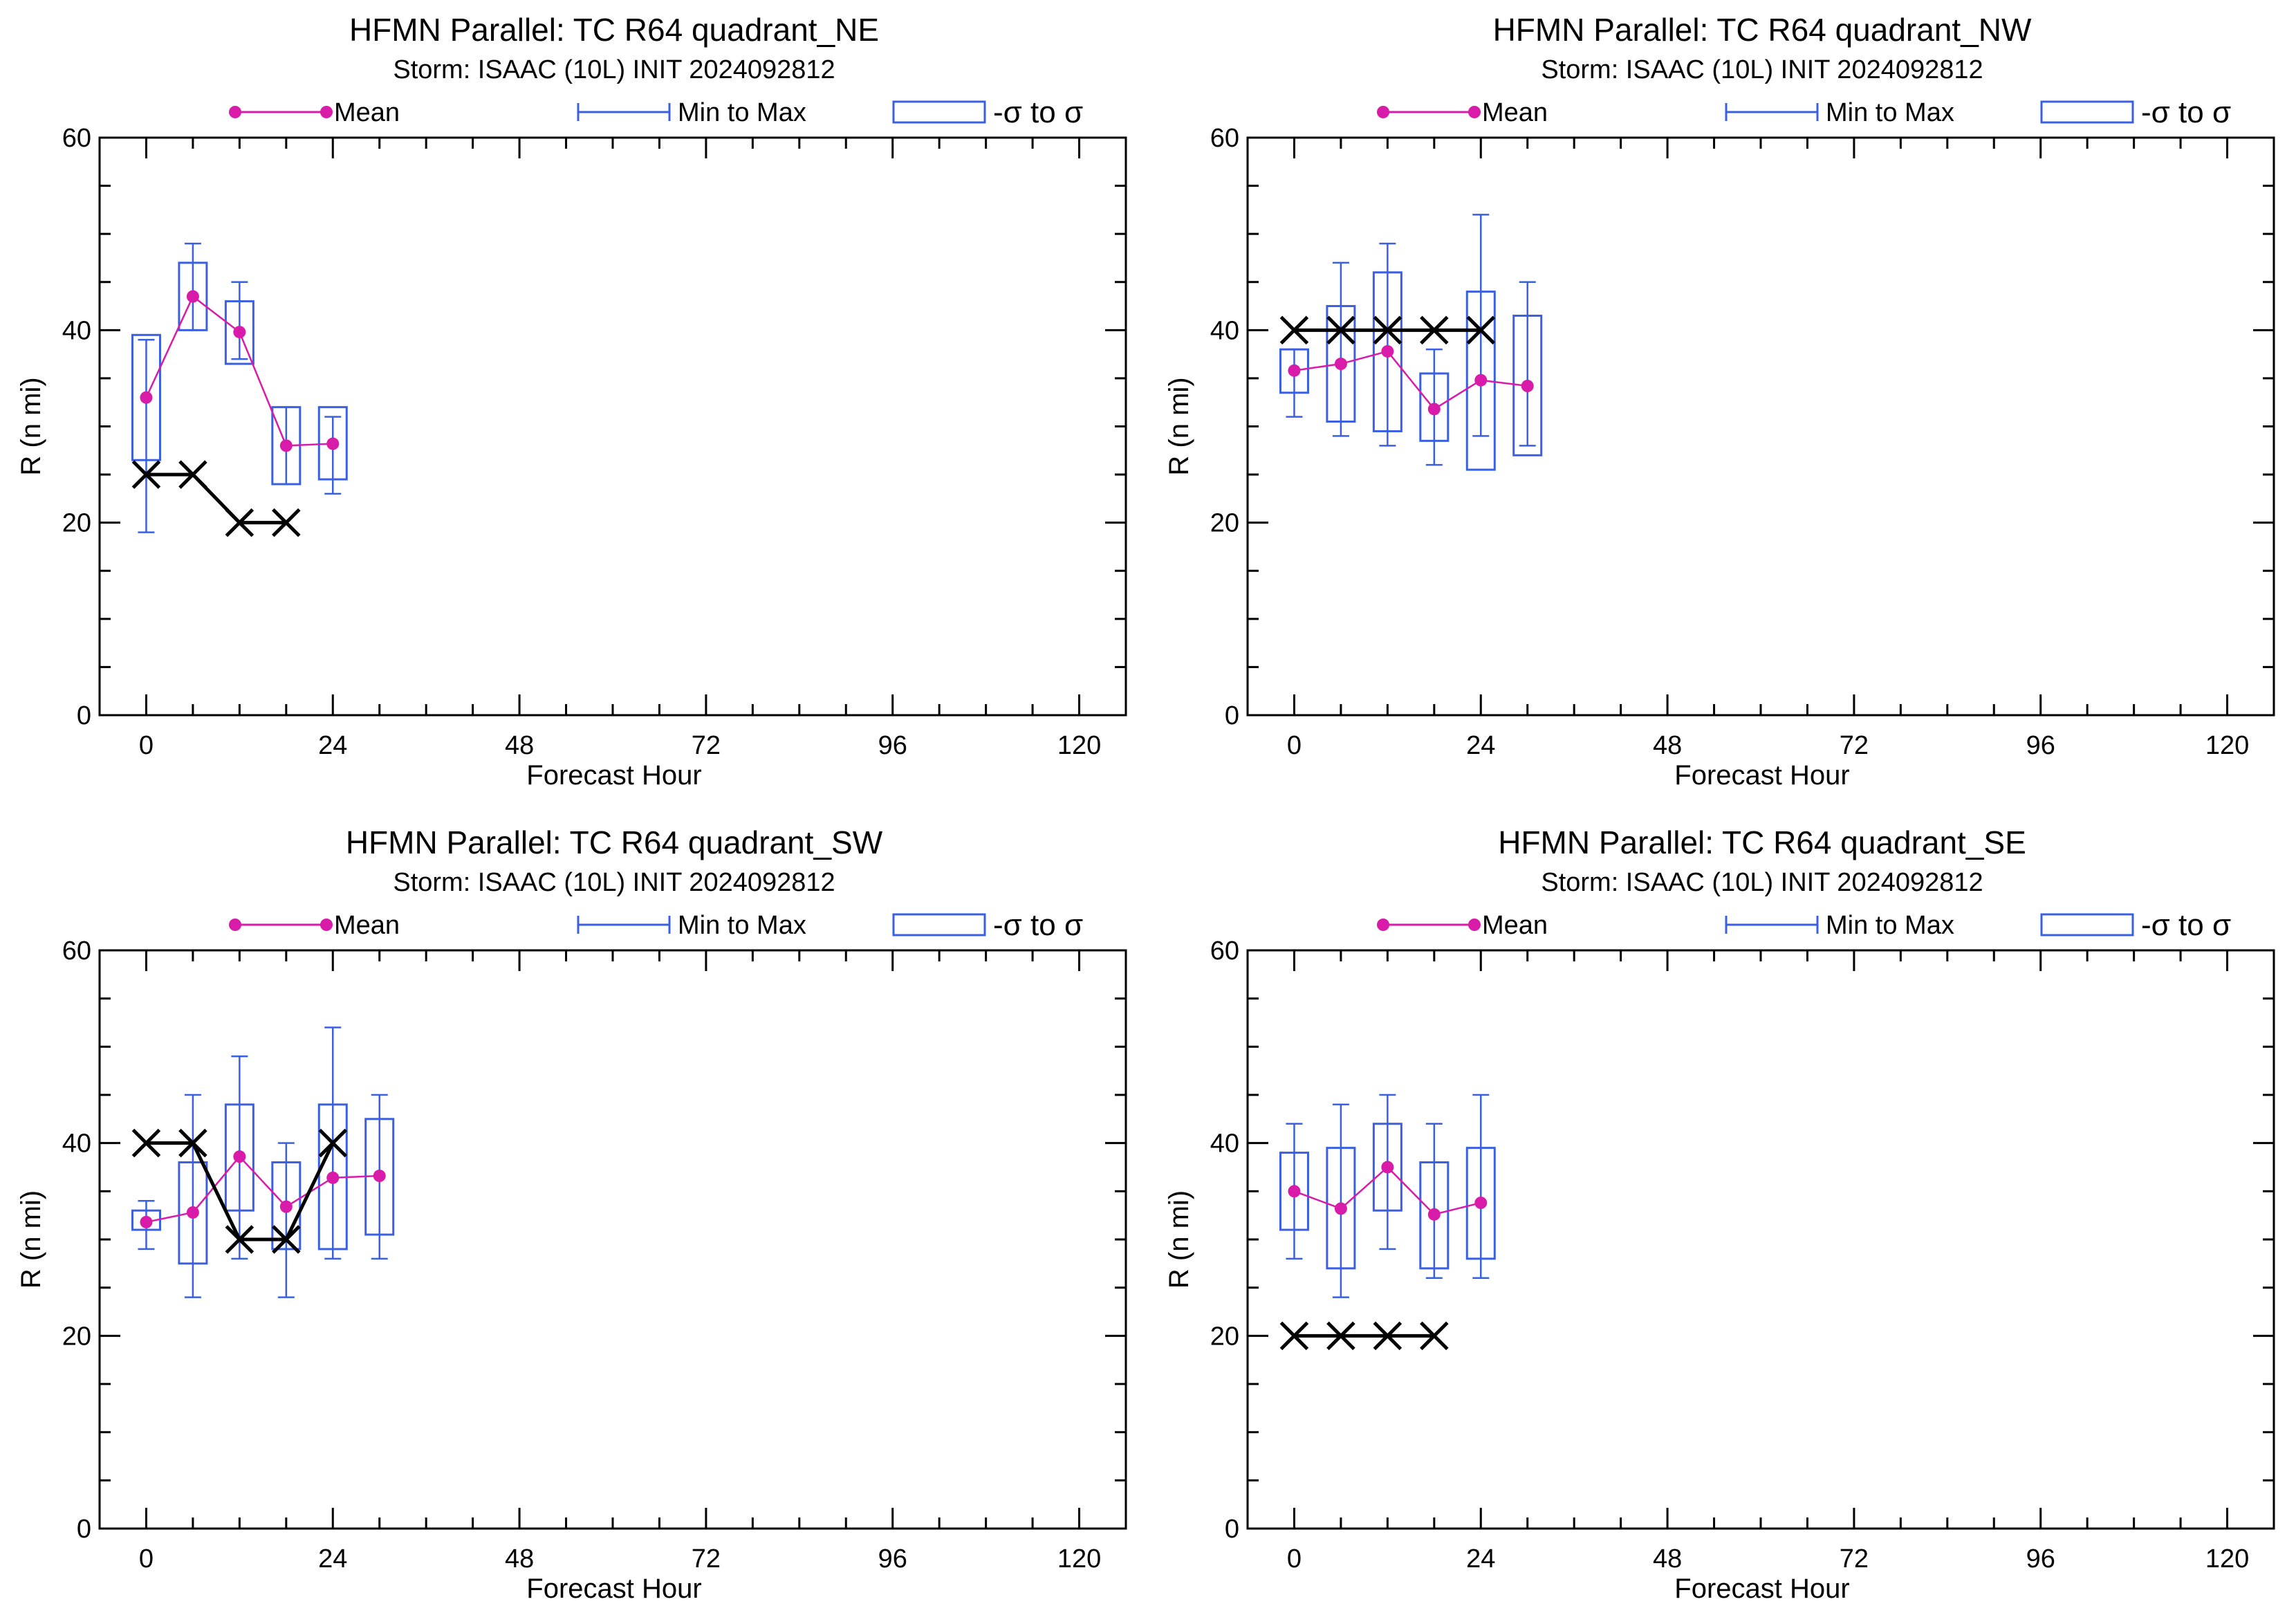 The image size is (2296, 1624). Describe the element at coordinates (1038, 925) in the screenshot. I see `legend-sigma-label: -σ to σ` at that location.